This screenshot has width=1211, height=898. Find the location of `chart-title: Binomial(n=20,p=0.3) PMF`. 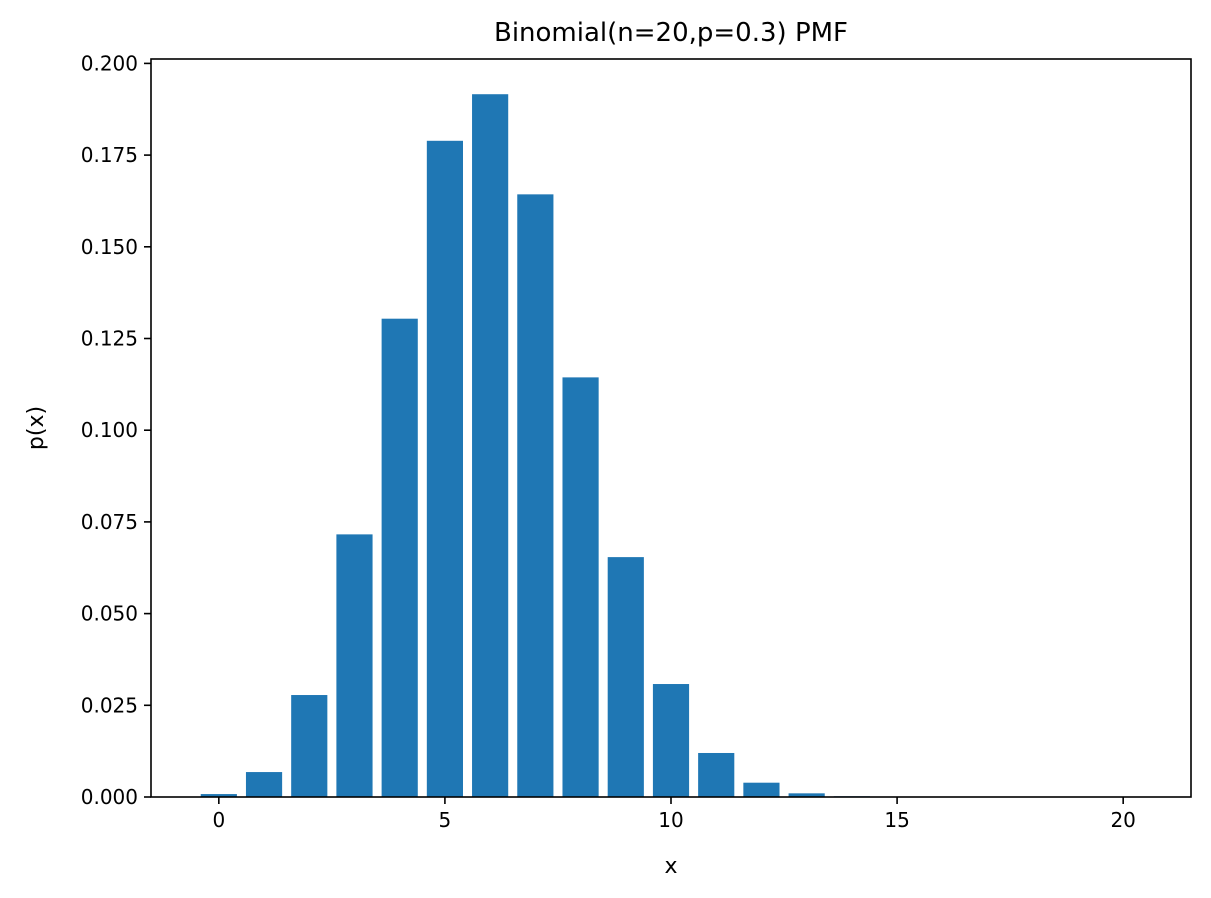

chart-title: Binomial(n=20,p=0.3) PMF is located at coordinates (671, 33).